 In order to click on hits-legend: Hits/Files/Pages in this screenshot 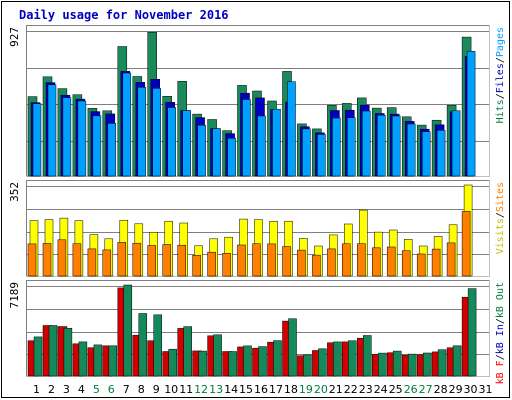, I will do `click(500, 75)`.